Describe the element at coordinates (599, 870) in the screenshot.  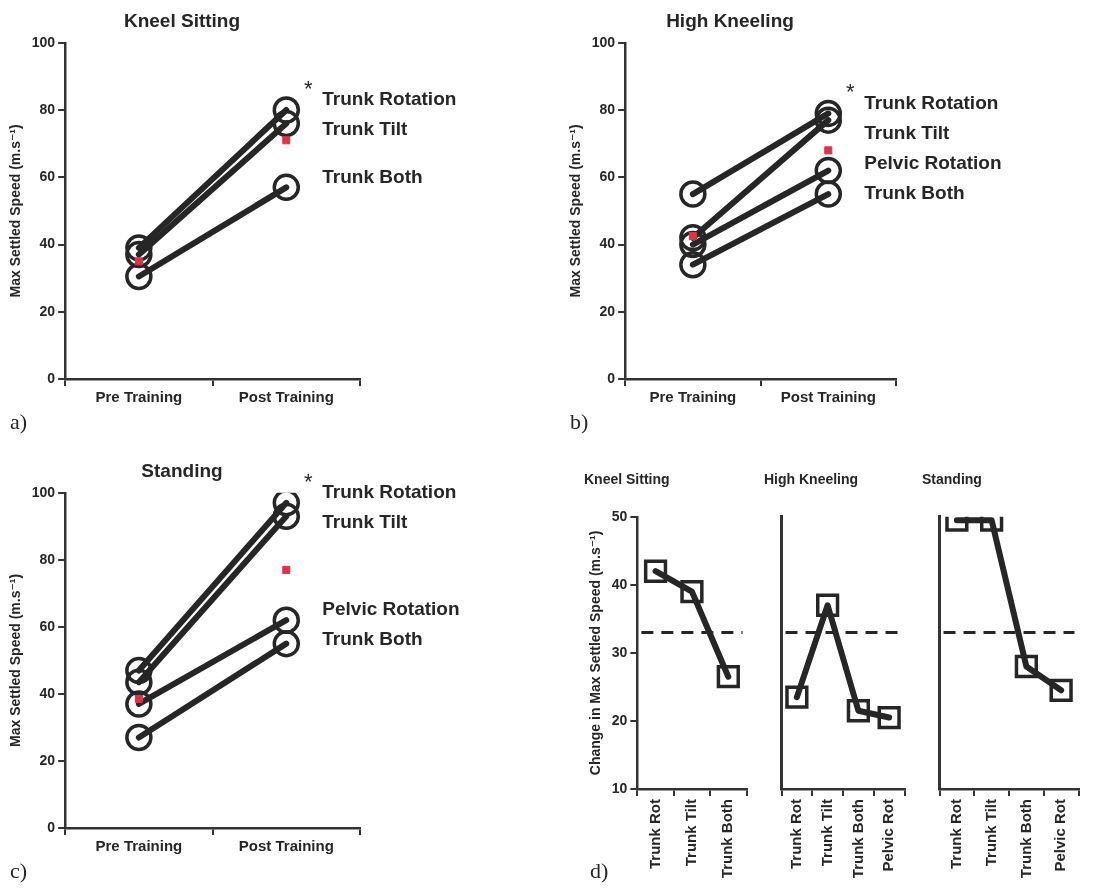
I see `text: d)` at that location.